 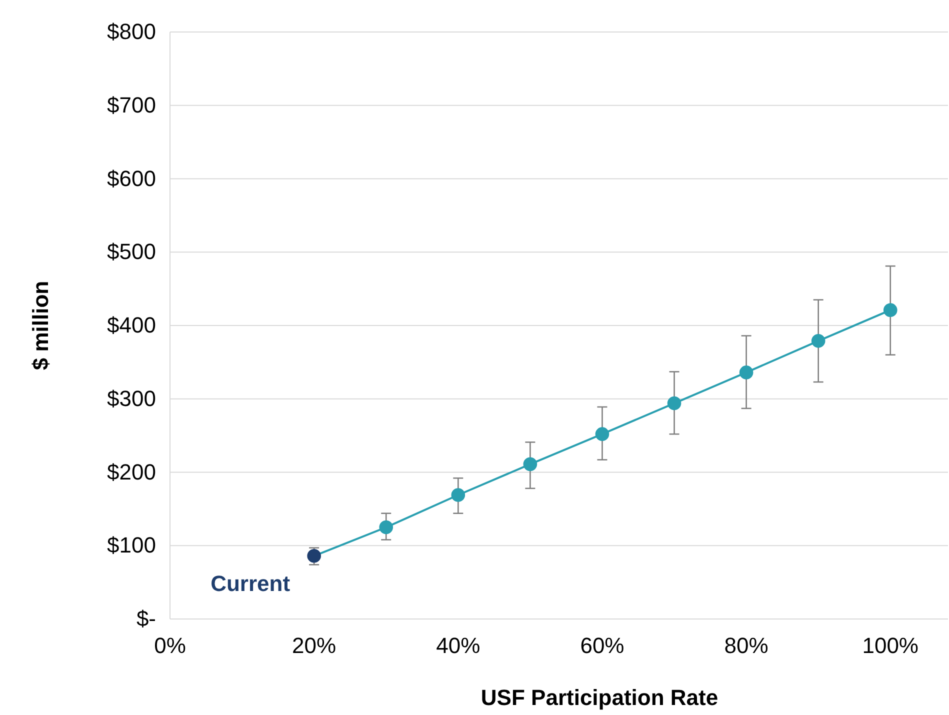 I want to click on x-tick-label: 60%, so click(x=602, y=645).